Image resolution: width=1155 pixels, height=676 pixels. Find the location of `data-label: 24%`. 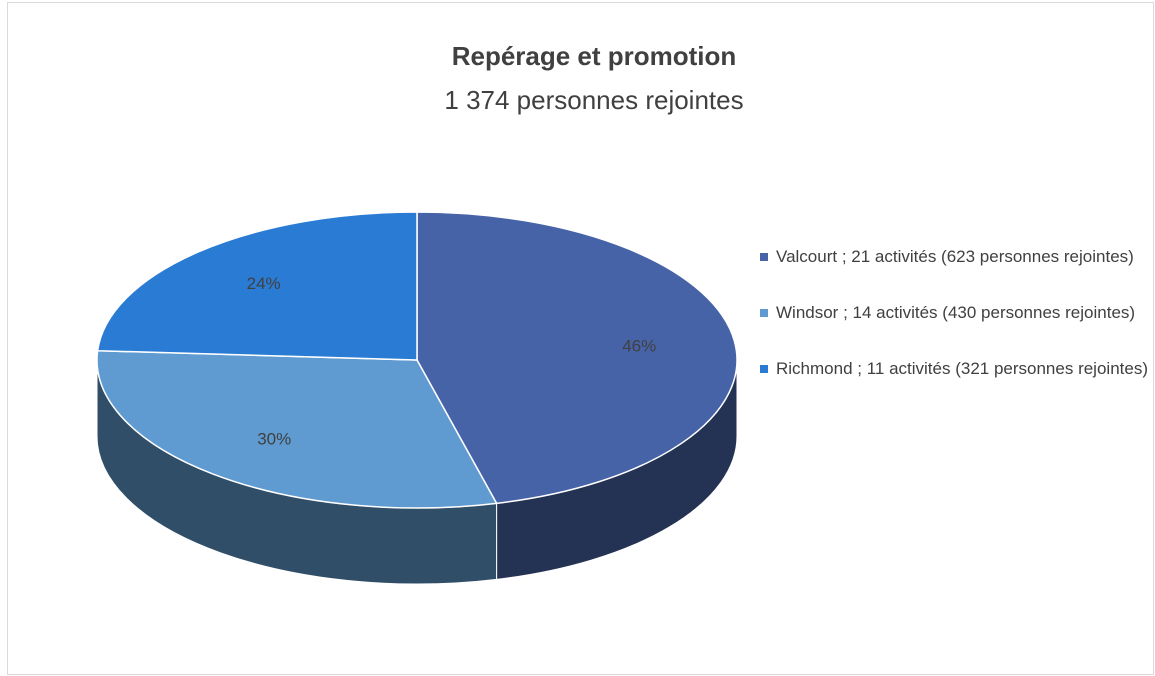

data-label: 24% is located at coordinates (264, 283).